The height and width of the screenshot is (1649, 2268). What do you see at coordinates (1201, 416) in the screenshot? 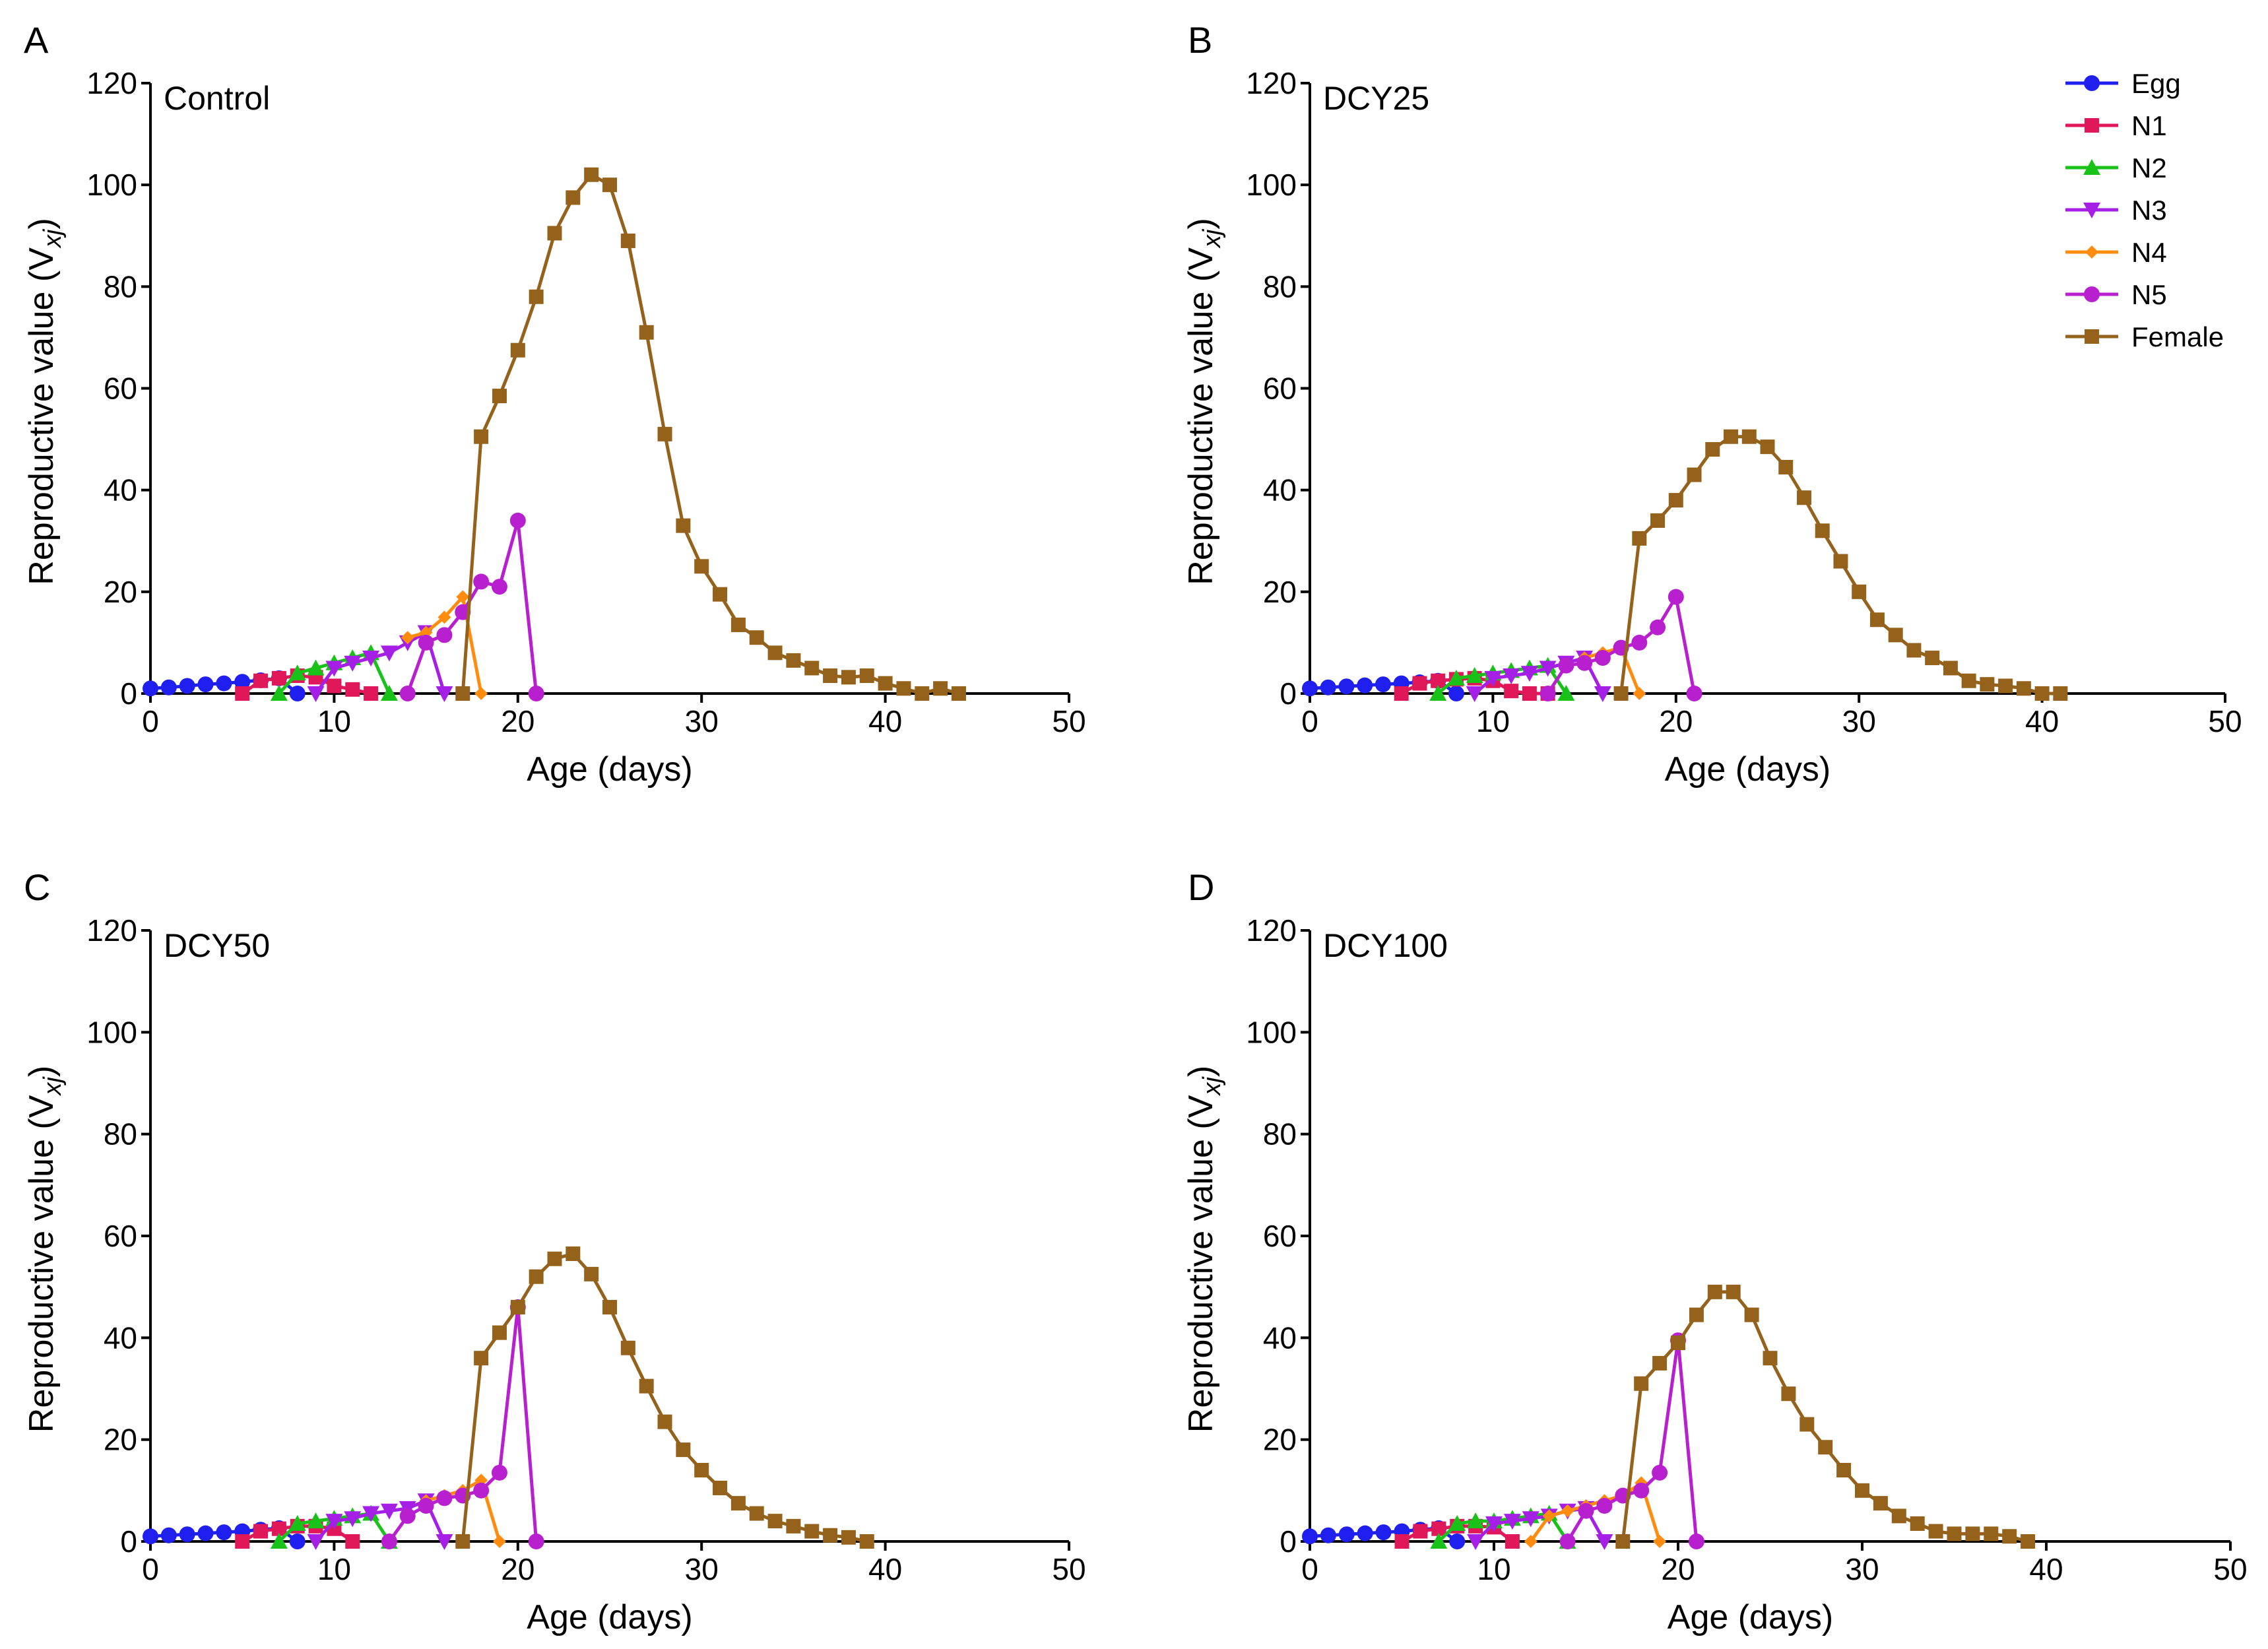
I see `y-axis-title-main: Reproductive value (V` at bounding box center [1201, 416].